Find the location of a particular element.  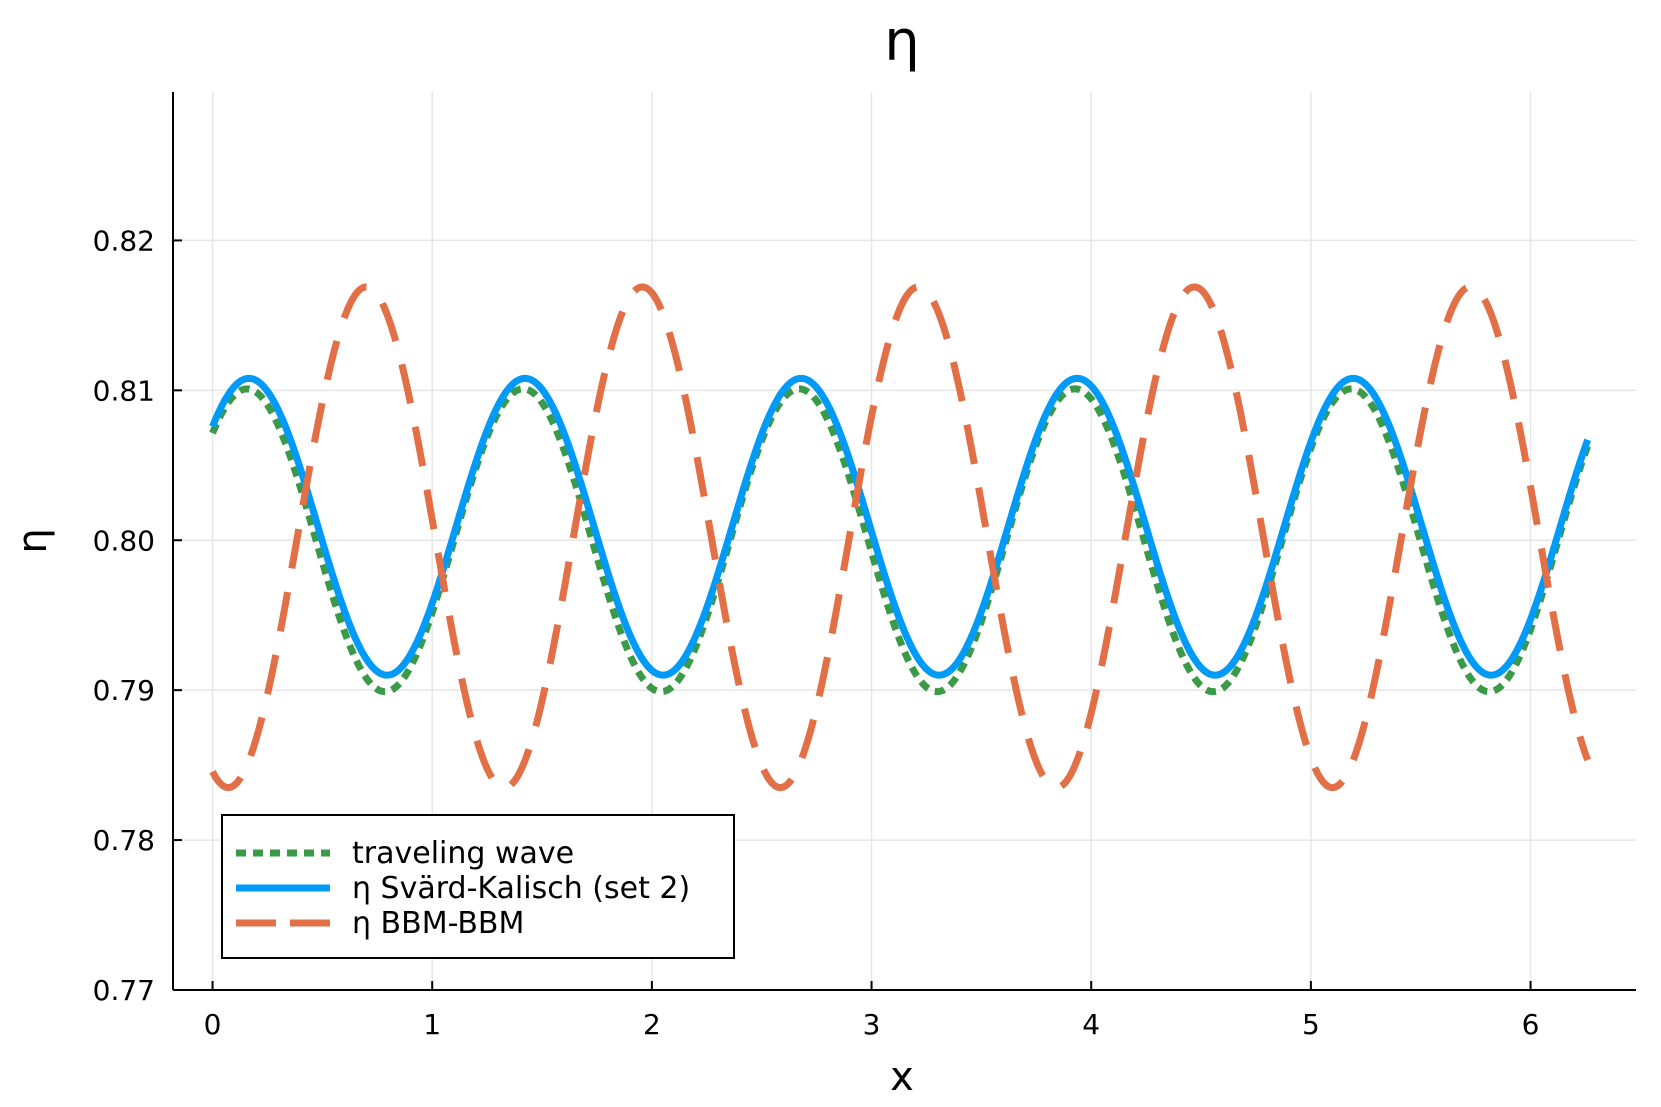

y-tick-label: 0.78 is located at coordinates (124, 840).